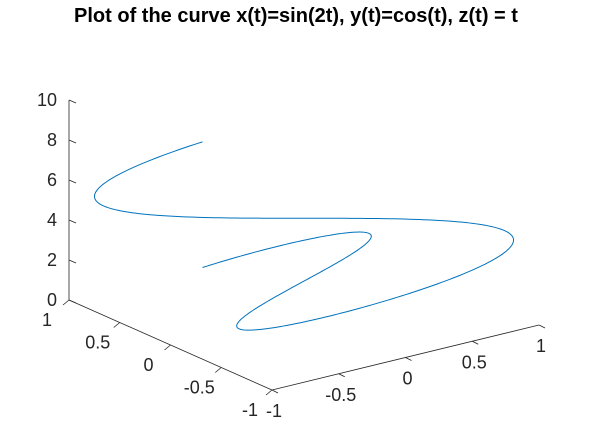 This screenshot has height=439, width=591. I want to click on x-tick-label: -1, so click(274, 411).